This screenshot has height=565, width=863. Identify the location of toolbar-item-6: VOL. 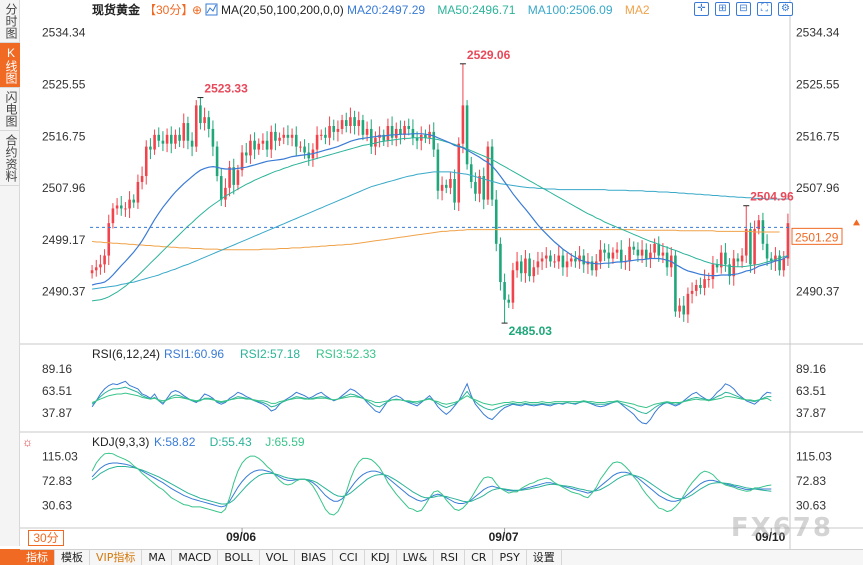
(277, 557).